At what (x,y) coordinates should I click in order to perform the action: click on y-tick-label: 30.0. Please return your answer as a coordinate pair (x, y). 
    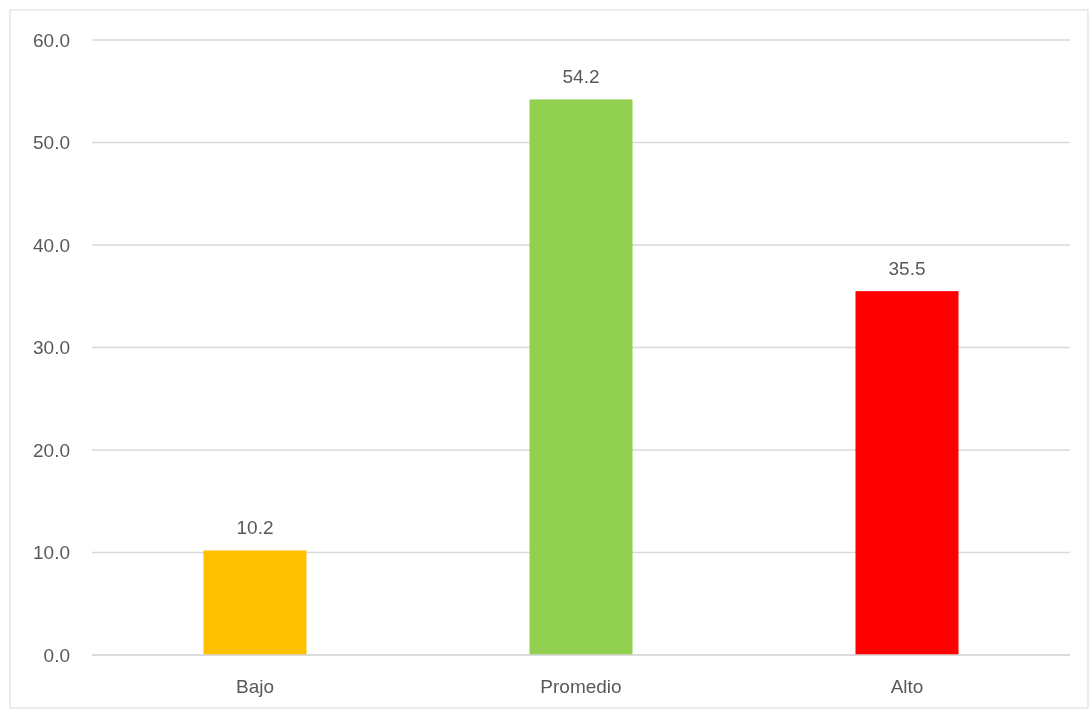
    Looking at the image, I should click on (51, 348).